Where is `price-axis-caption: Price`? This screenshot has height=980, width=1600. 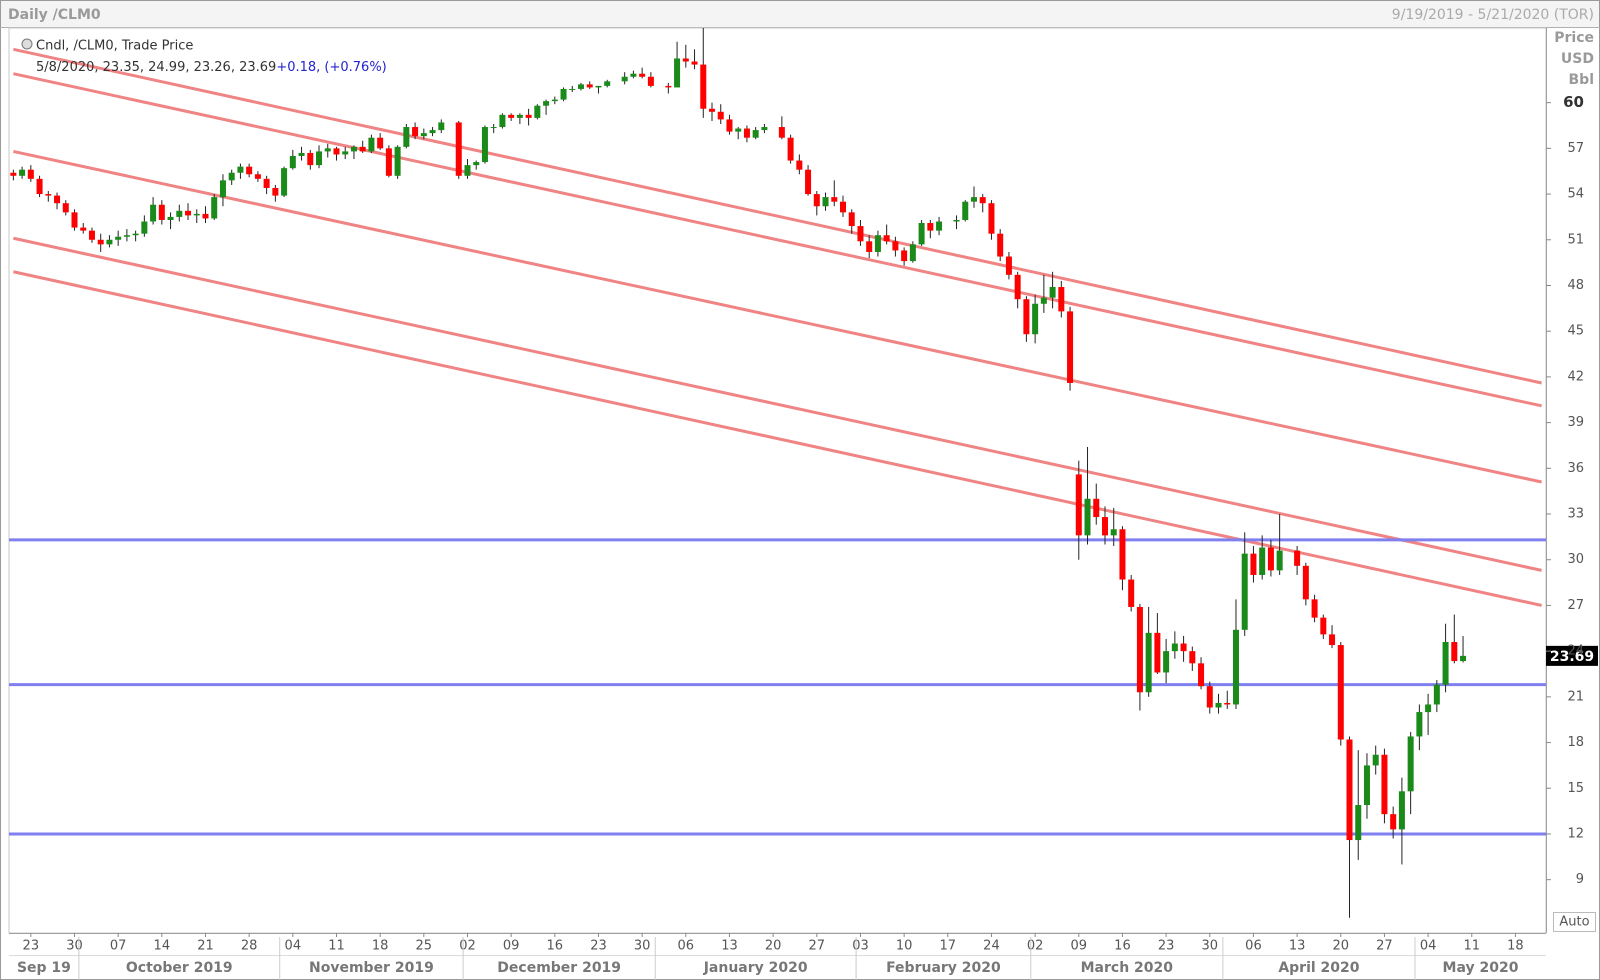
price-axis-caption: Price is located at coordinates (1574, 38).